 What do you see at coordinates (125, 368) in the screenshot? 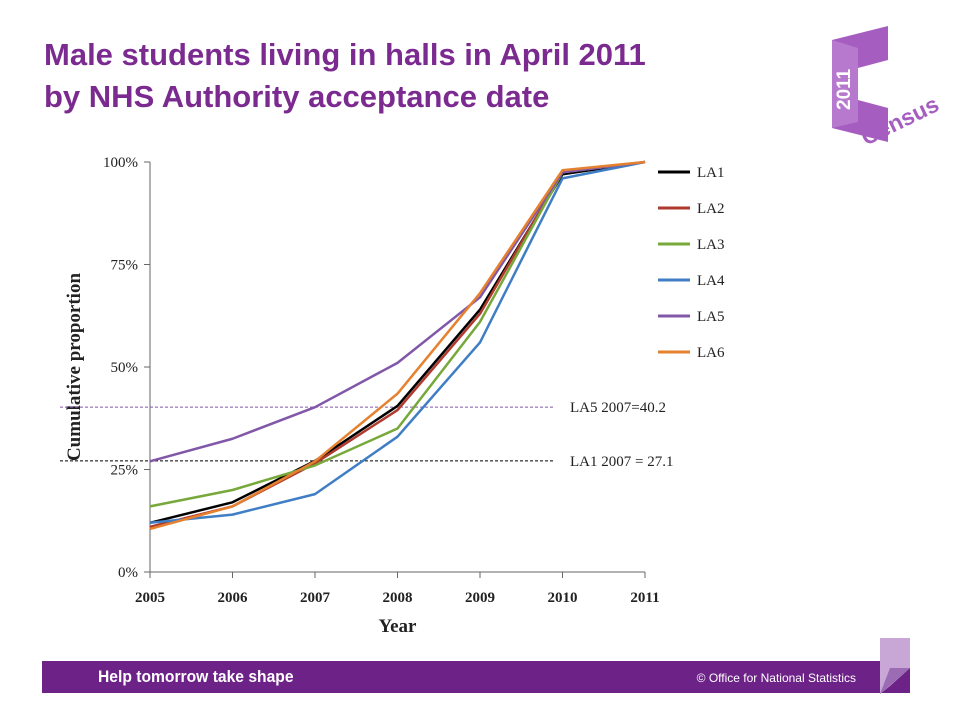
I see `y-tick-label: 50%` at bounding box center [125, 368].